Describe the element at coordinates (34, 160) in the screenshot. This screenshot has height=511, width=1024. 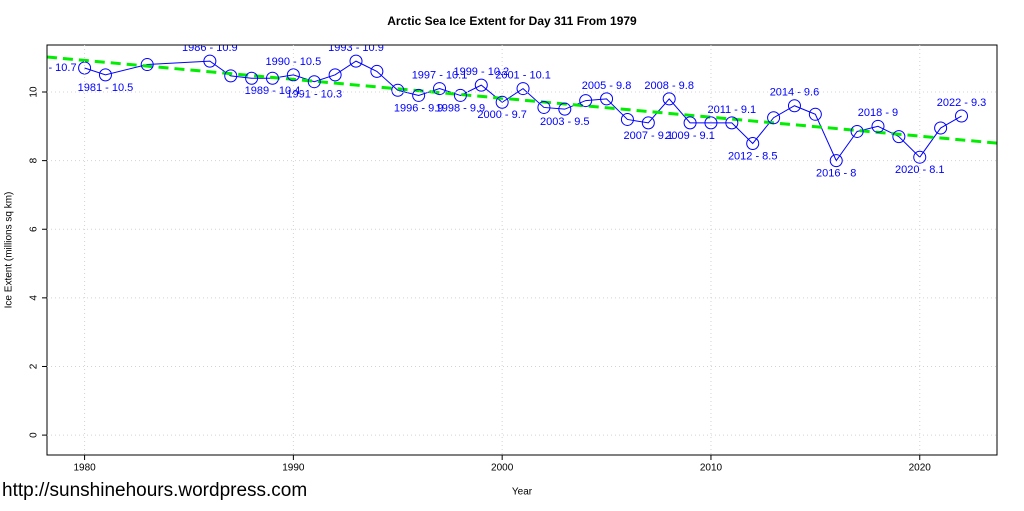
I see `y-tick-label: 8` at that location.